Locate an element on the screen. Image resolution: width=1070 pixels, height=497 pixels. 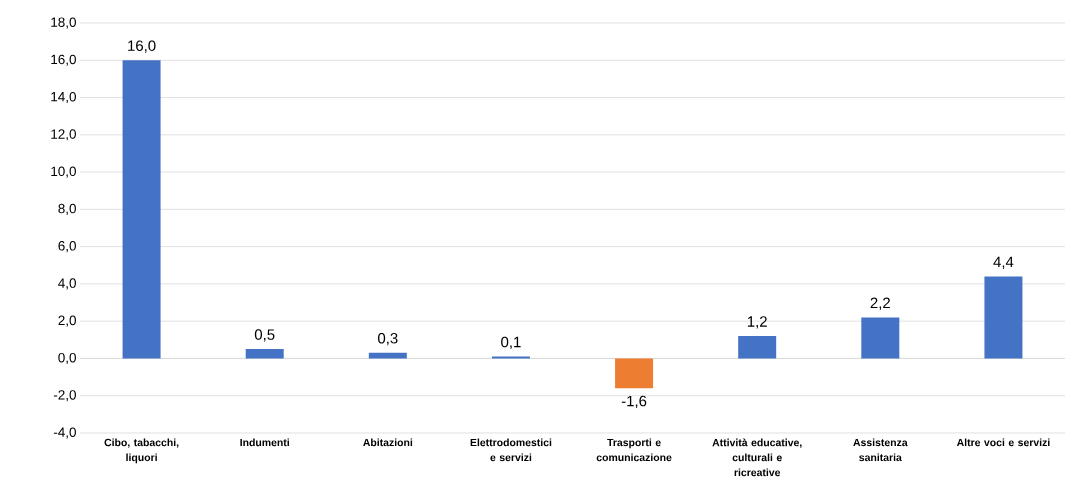
y-tick-label: 2,0 is located at coordinates (67, 321).